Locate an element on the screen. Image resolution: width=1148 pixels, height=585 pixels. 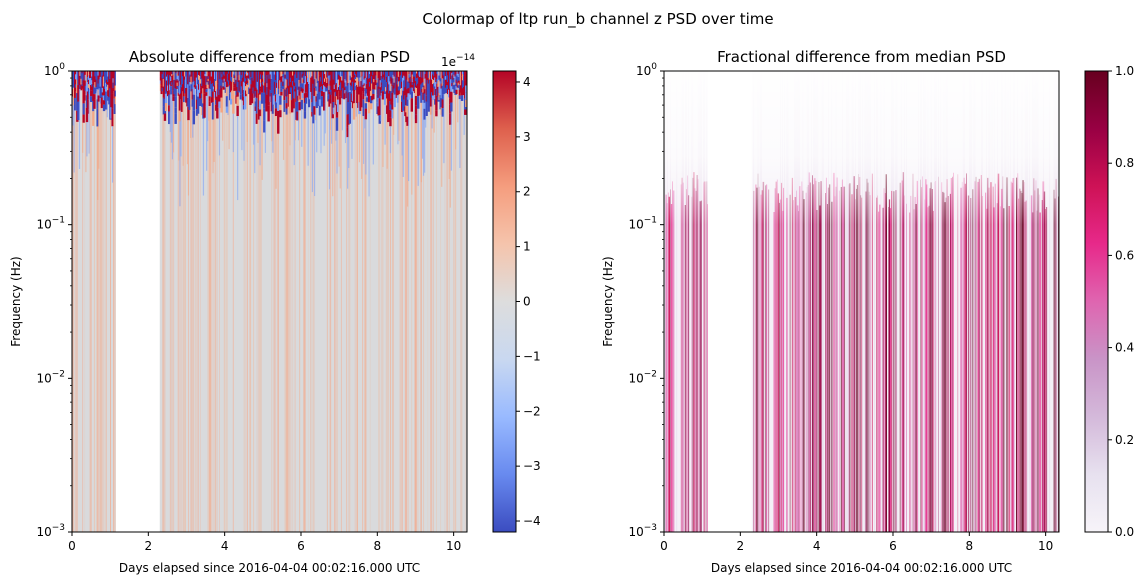
colorbar-tick-label: 1 is located at coordinates (527, 247).